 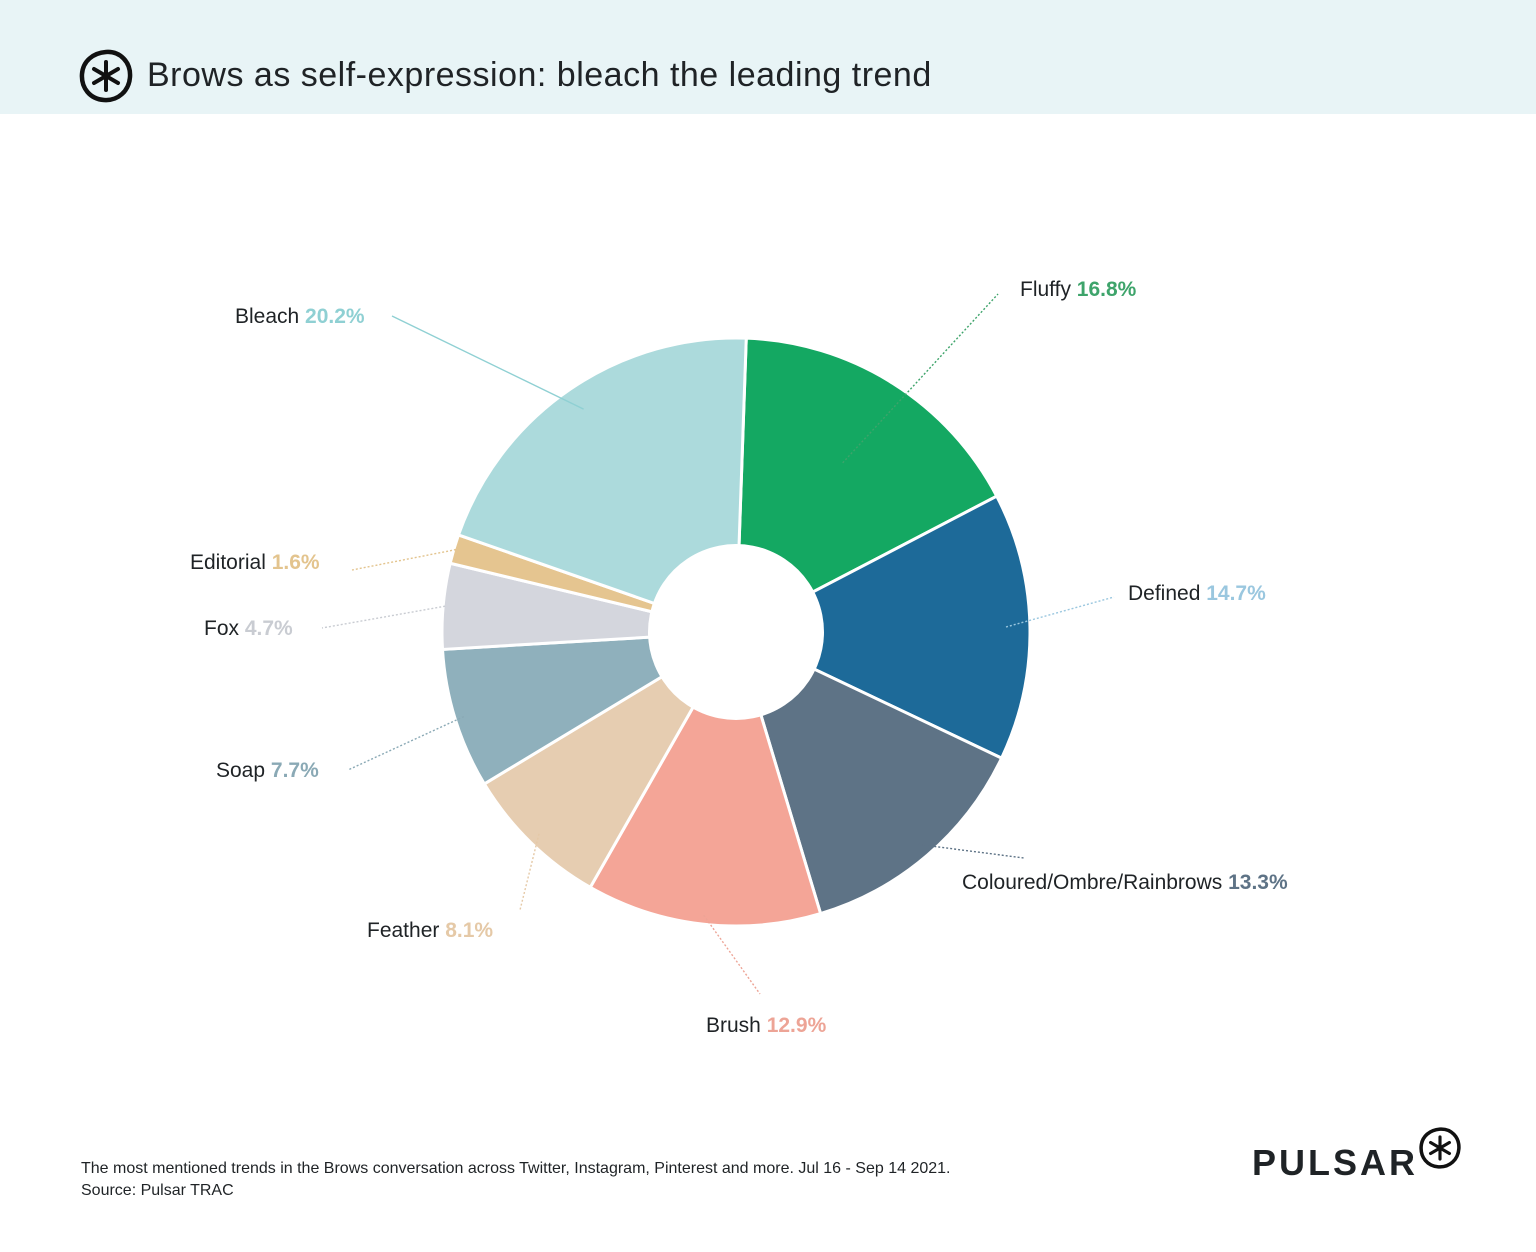 I want to click on slice-label-name: Brush, so click(x=736, y=1025).